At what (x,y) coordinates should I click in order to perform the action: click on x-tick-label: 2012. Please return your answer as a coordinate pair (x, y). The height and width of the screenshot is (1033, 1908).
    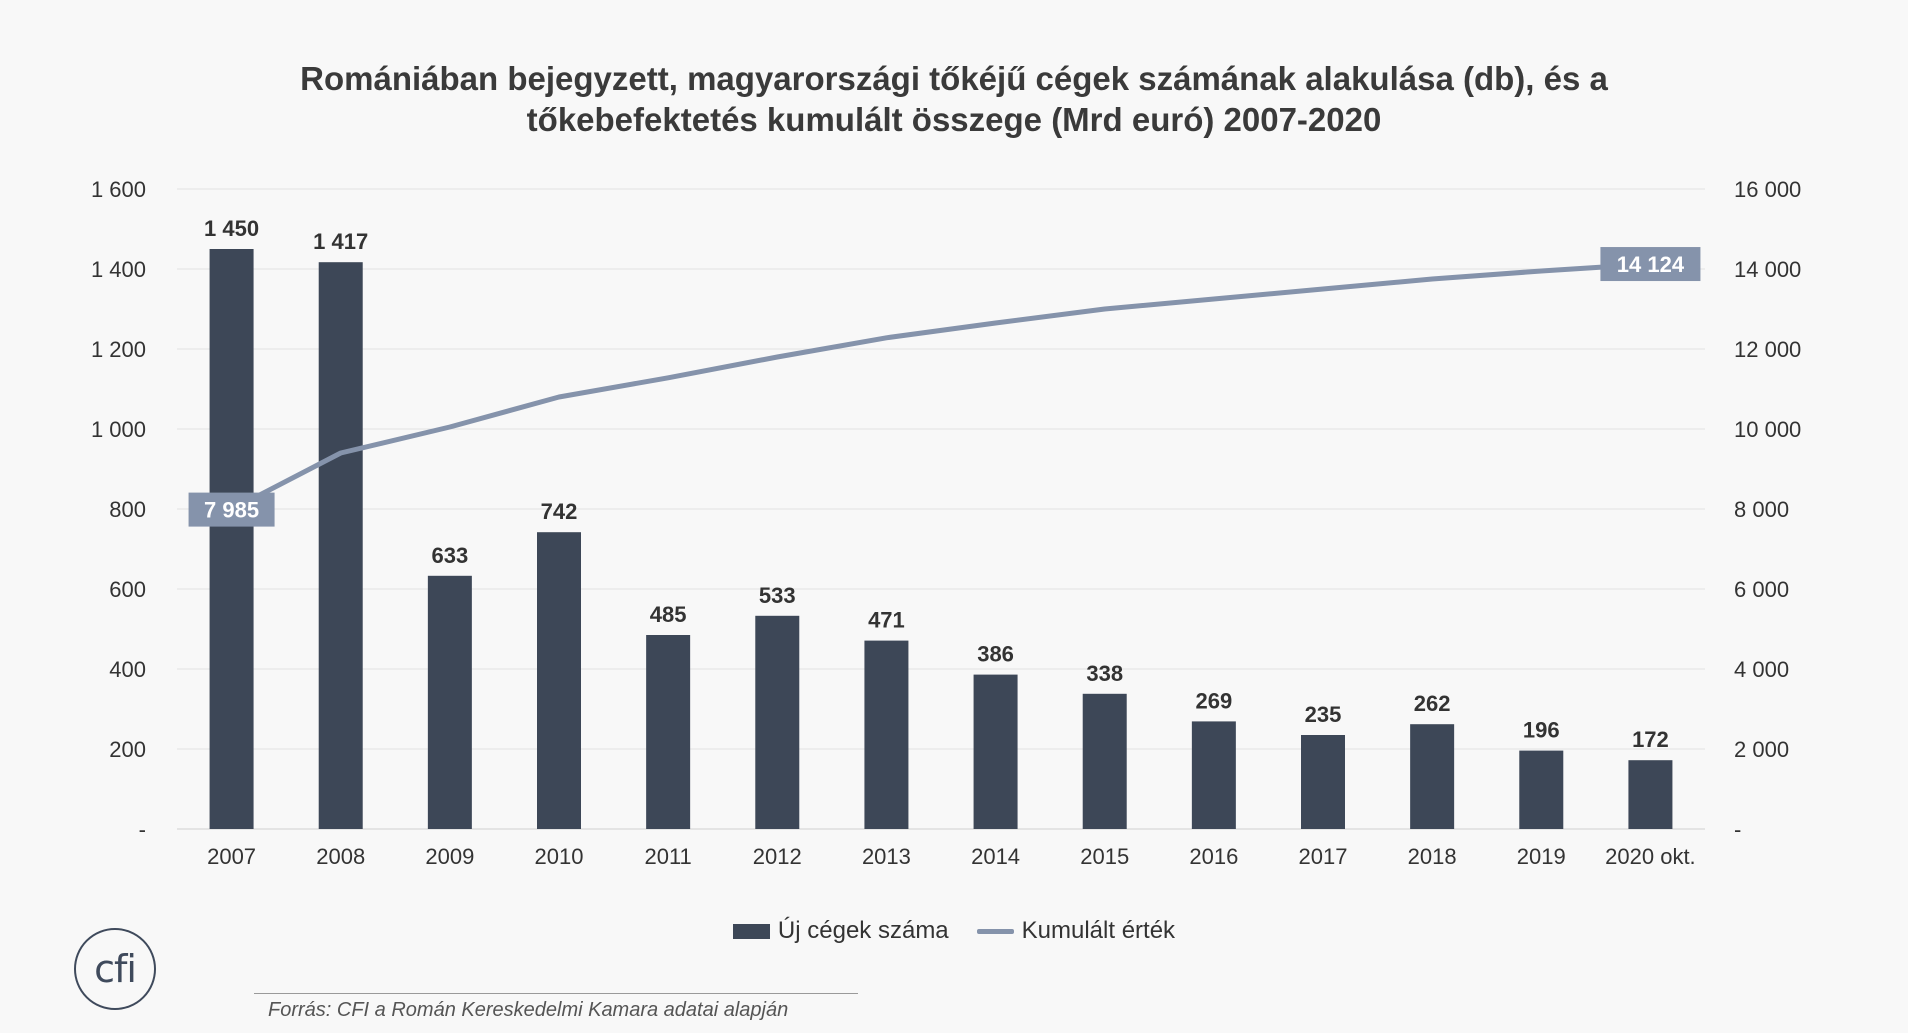
    Looking at the image, I should click on (777, 856).